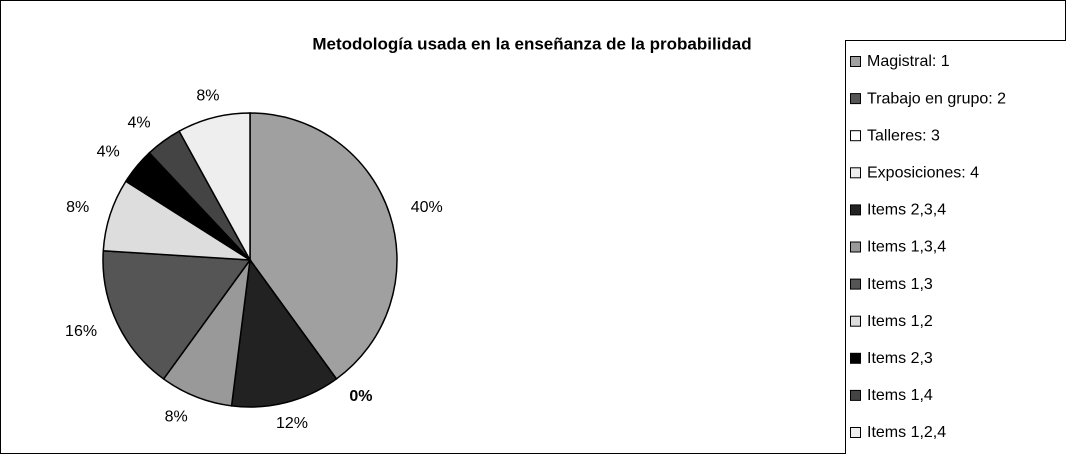 The image size is (1066, 459). Describe the element at coordinates (292, 423) in the screenshot. I see `data-label: 12%` at that location.